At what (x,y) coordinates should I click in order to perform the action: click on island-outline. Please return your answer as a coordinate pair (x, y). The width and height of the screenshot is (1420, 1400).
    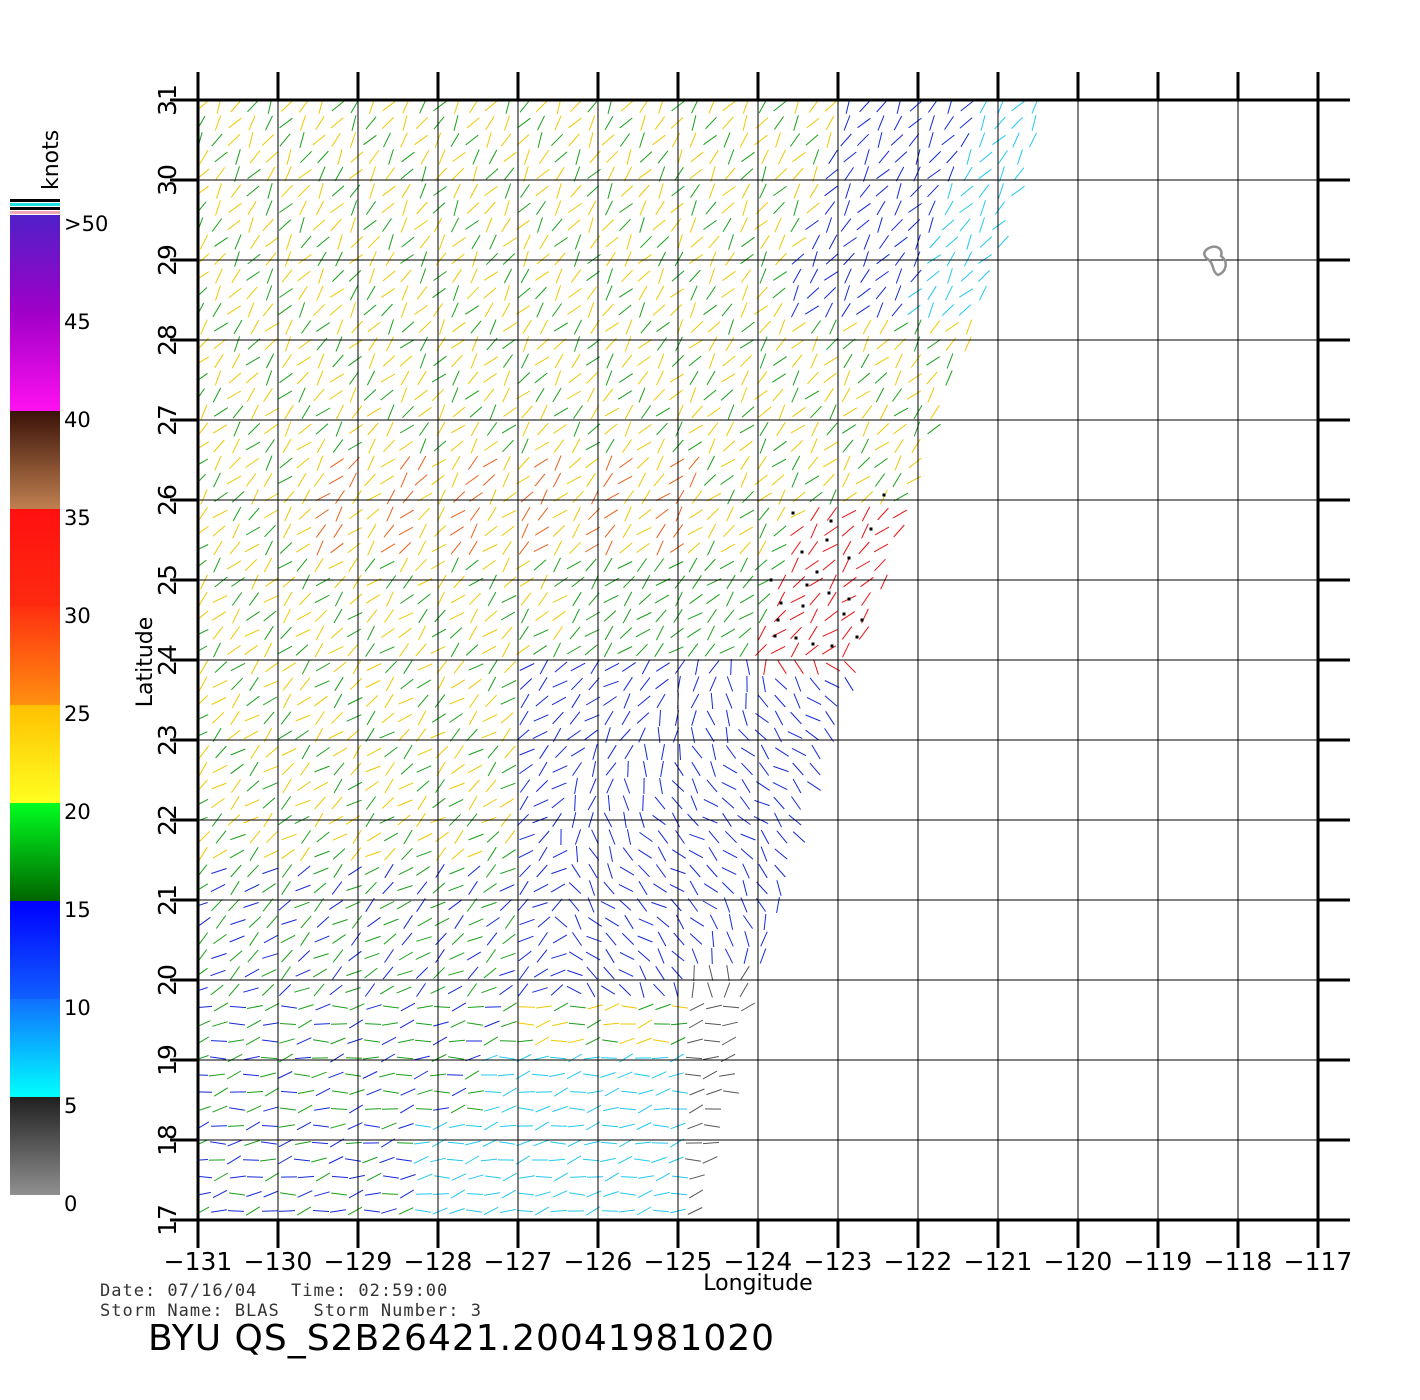
    Looking at the image, I should click on (1215, 261).